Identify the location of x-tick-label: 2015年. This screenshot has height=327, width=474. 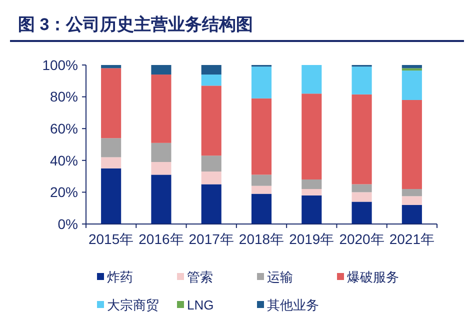
(111, 239).